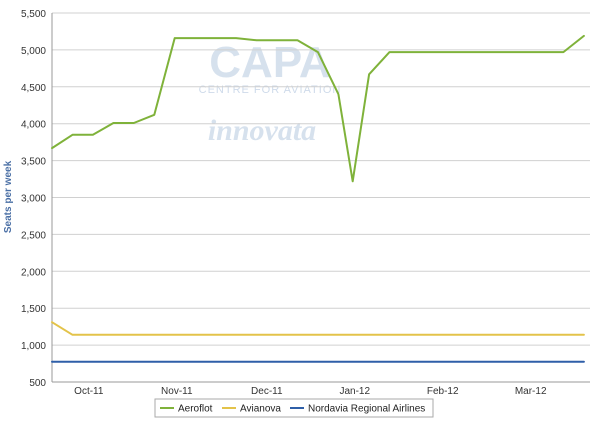 This screenshot has width=600, height=422. What do you see at coordinates (33, 14) in the screenshot?
I see `y-tick-label: 5,500` at bounding box center [33, 14].